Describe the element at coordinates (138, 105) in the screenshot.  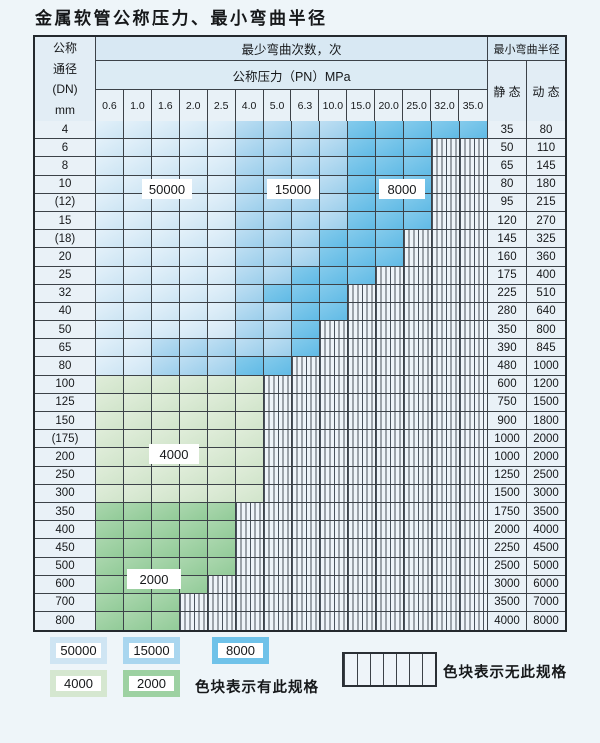
I see `pressure-header-cell: 1.0` at that location.